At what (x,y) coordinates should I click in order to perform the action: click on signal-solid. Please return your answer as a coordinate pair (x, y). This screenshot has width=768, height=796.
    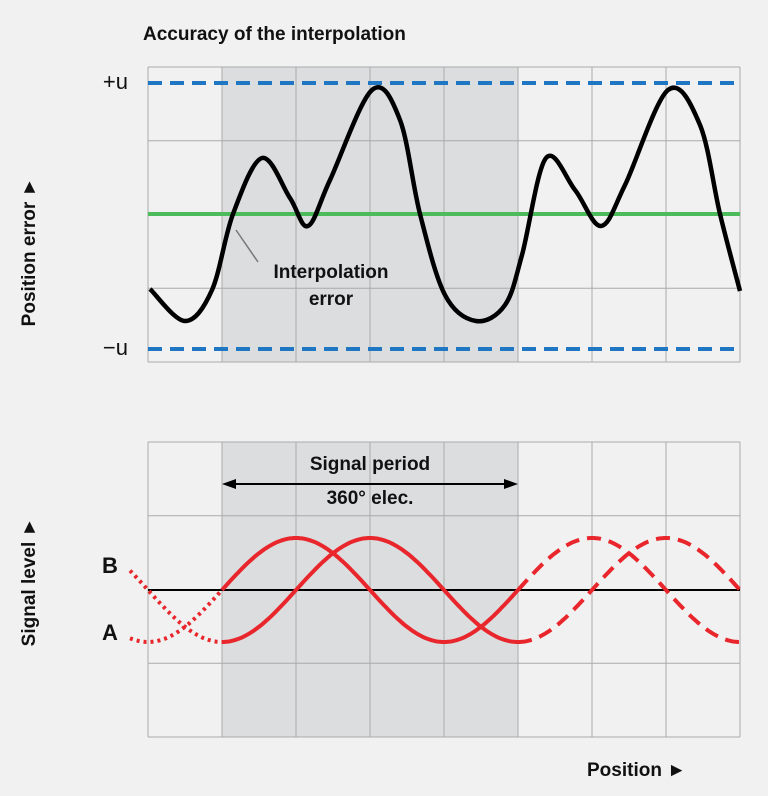
    Looking at the image, I should click on (370, 590).